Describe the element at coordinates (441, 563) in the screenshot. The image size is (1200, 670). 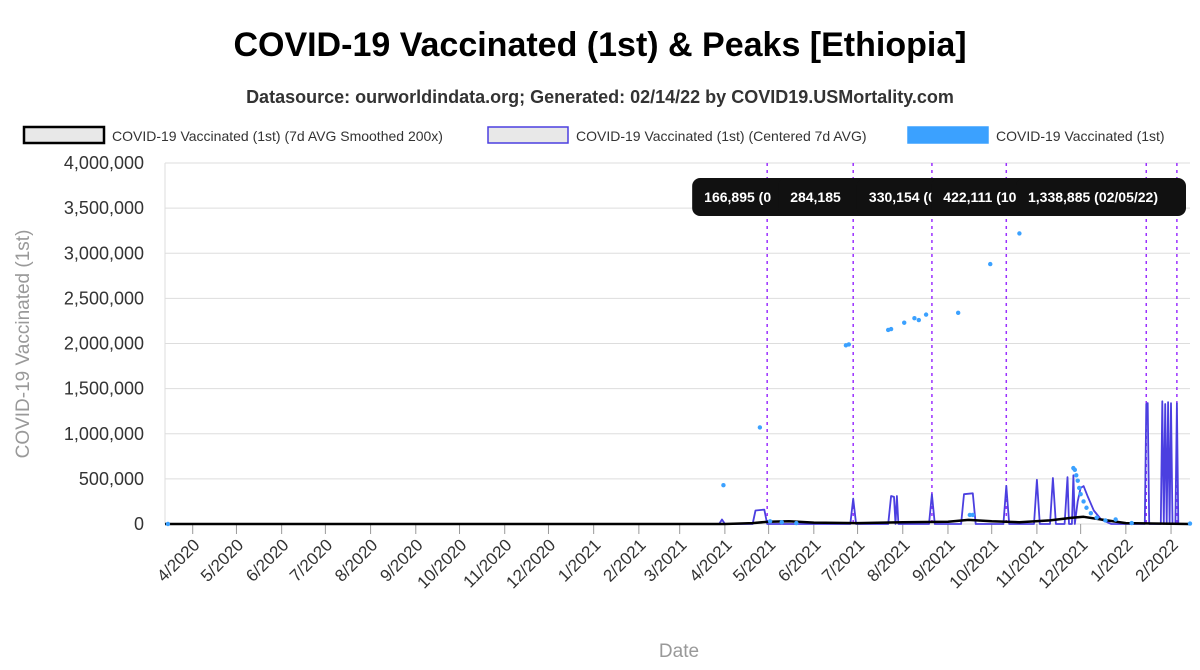
I see `x-tick-label: 10/2020` at that location.